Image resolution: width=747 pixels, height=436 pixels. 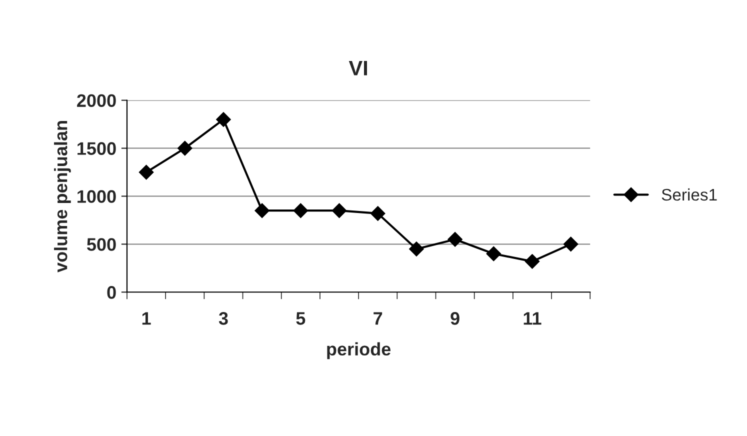 What do you see at coordinates (101, 244) in the screenshot?
I see `y-tick-label: 500` at bounding box center [101, 244].